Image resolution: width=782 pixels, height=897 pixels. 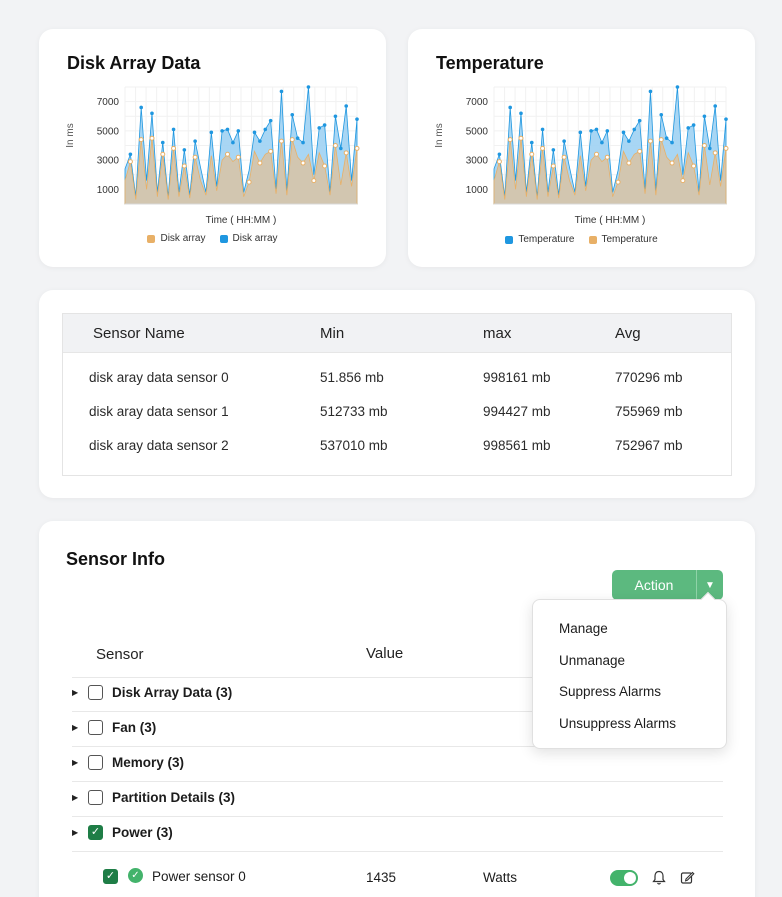 I want to click on menu-item-unsuppress-alarms: Unsuppress Alarms, so click(x=618, y=723).